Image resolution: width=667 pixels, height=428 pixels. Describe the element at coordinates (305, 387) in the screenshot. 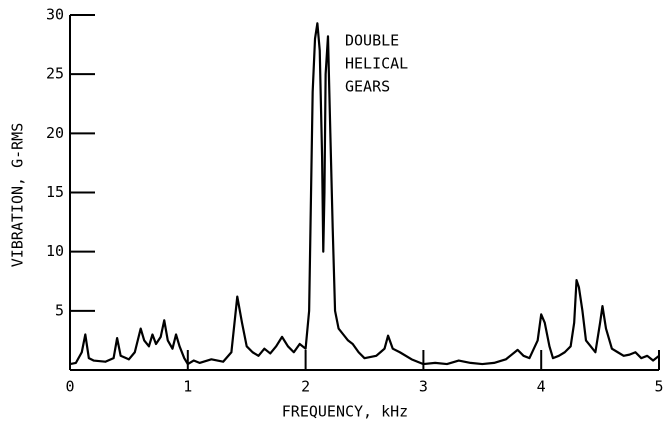

I see `x-tick-label: 2` at that location.